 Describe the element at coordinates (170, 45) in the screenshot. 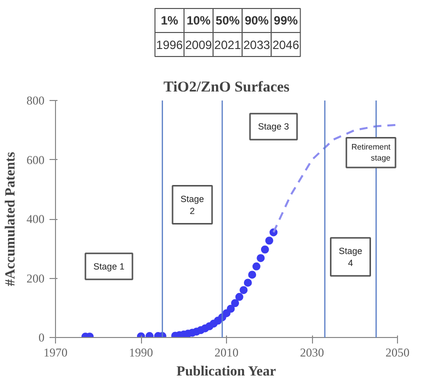

I see `text: 1996` at that location.